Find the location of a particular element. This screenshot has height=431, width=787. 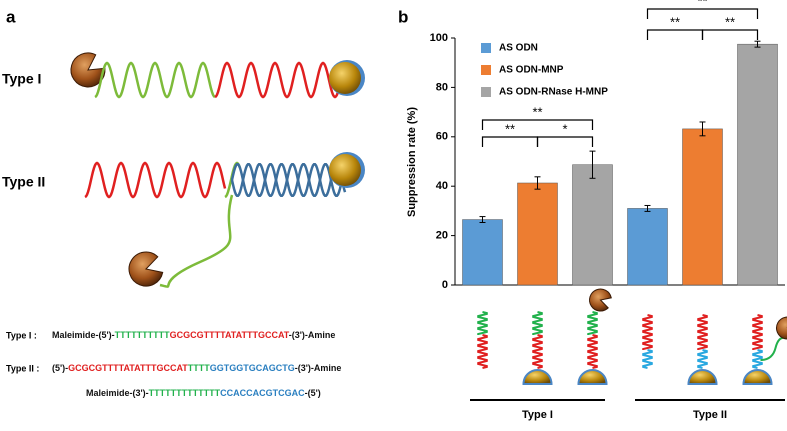

x-tick-label: Type II is located at coordinates (710, 415).